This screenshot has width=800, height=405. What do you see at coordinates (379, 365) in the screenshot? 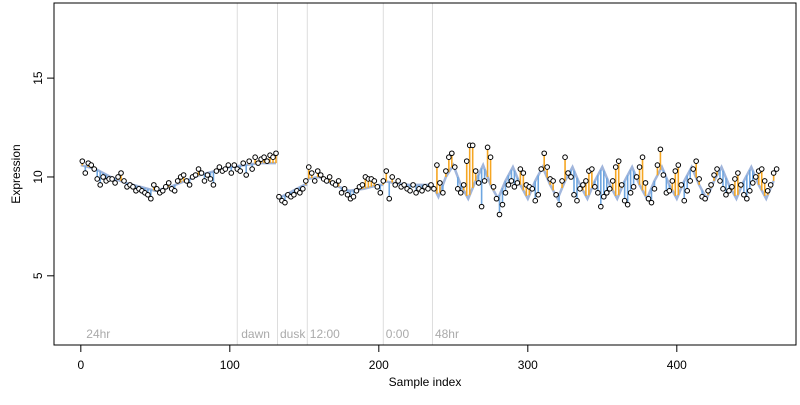
I see `x-tick-label: 200` at bounding box center [379, 365].